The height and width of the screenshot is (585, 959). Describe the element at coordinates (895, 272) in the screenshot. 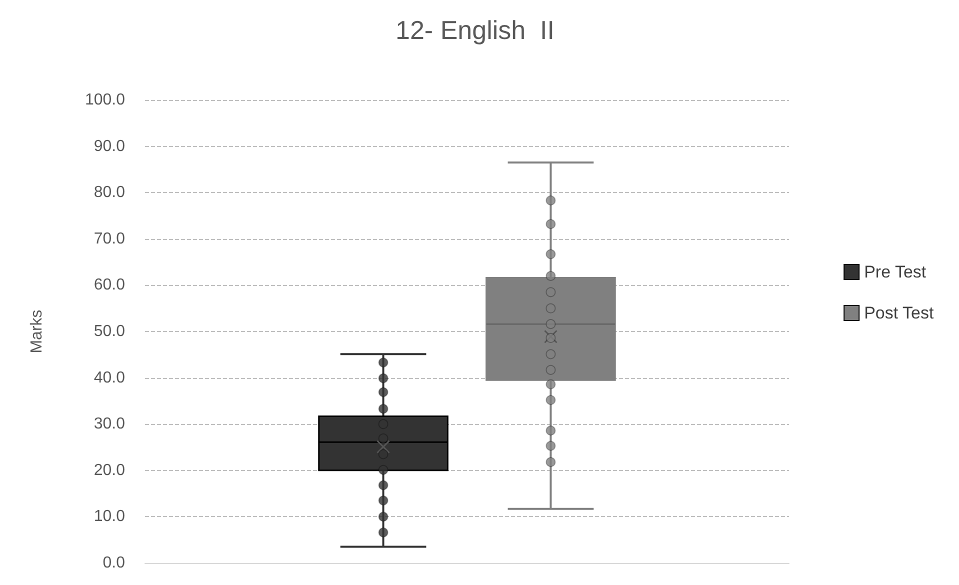

I see `legend-label: Pre Test` at that location.